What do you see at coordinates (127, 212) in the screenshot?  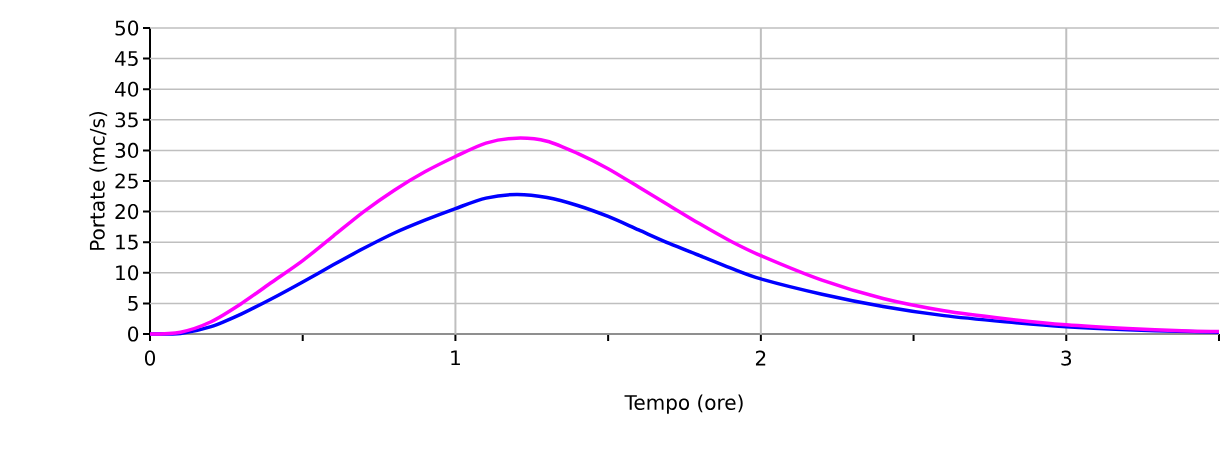 I see `y-tick-label: 20` at bounding box center [127, 212].